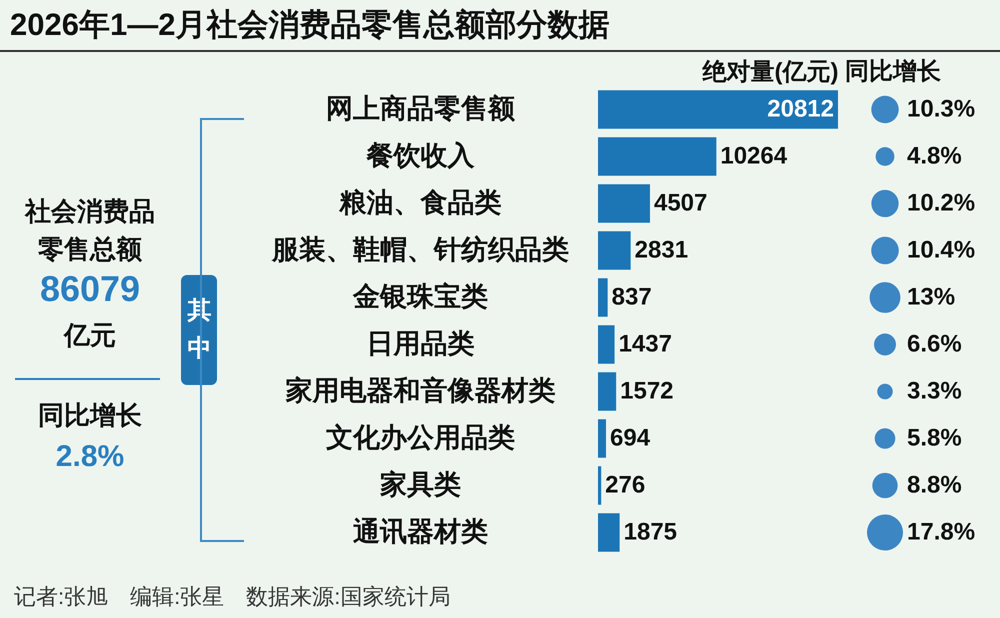  Describe the element at coordinates (310, 25) in the screenshot. I see `text: 2026年1—2月社会消费品零售总额部分数据` at that location.